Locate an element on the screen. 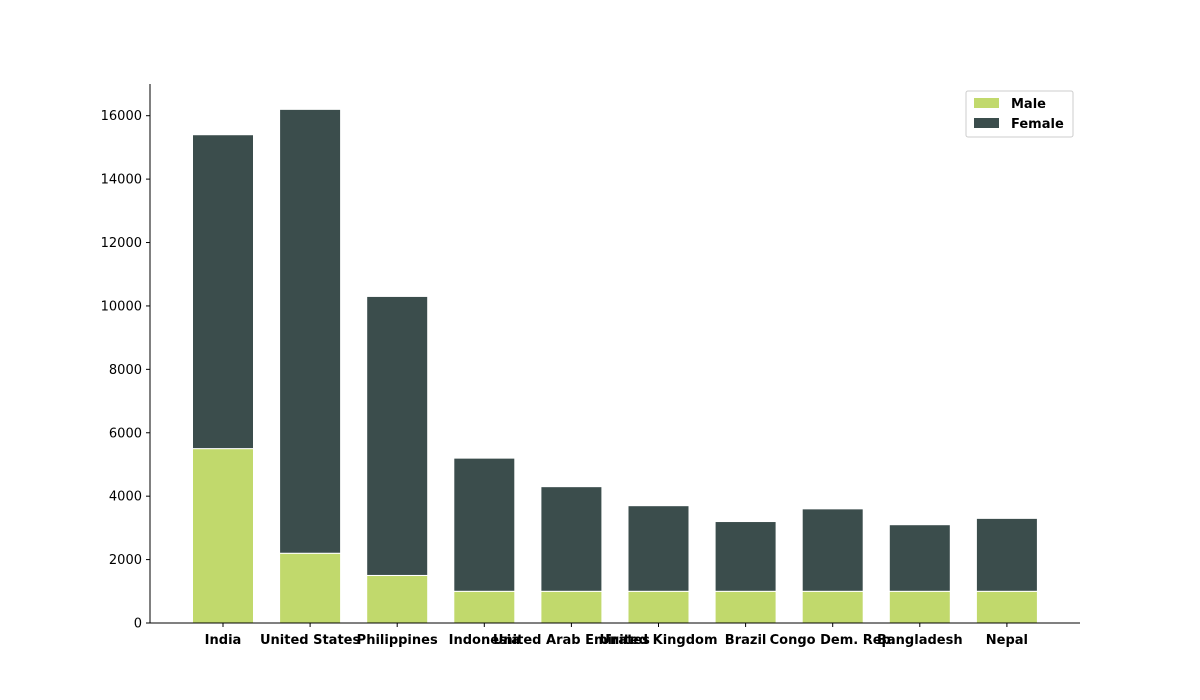  bar-female-united-states is located at coordinates (310, 331).